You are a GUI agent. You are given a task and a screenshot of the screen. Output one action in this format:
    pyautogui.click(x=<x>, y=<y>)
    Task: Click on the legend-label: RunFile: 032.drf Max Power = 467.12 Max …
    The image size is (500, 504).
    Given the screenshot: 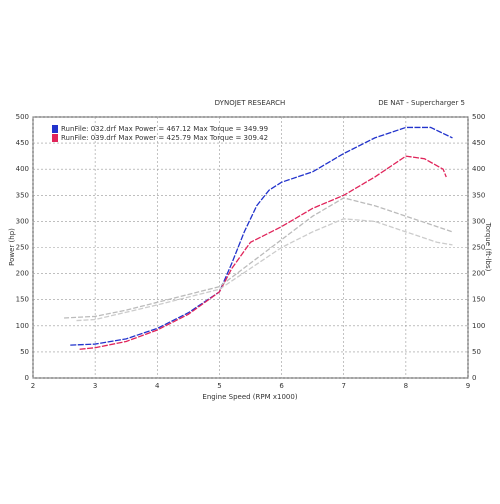 What is the action you would take?
    pyautogui.click(x=164, y=129)
    